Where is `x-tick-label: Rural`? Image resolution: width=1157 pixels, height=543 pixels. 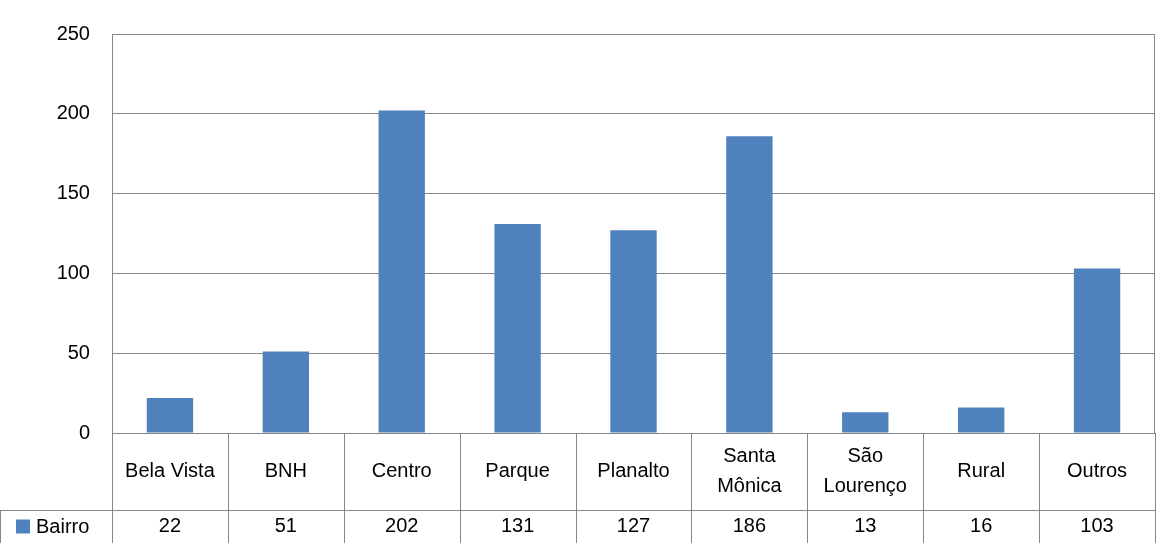 x-tick-label: Rural is located at coordinates (981, 469).